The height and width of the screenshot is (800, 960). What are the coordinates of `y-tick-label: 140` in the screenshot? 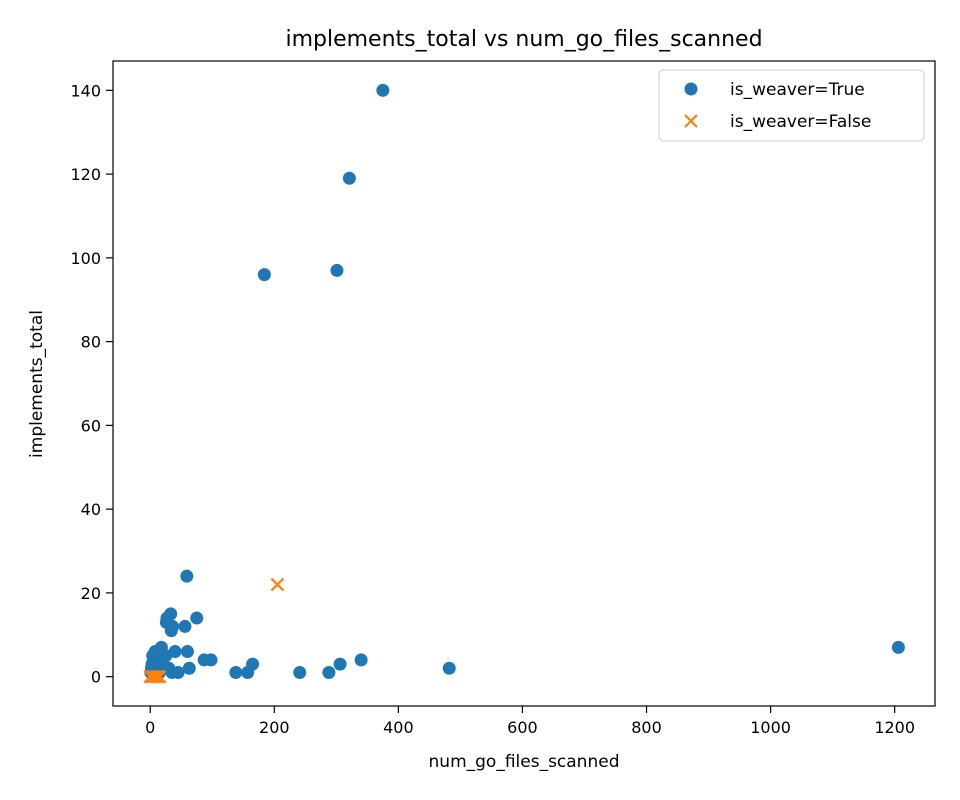 It's located at (85, 90).